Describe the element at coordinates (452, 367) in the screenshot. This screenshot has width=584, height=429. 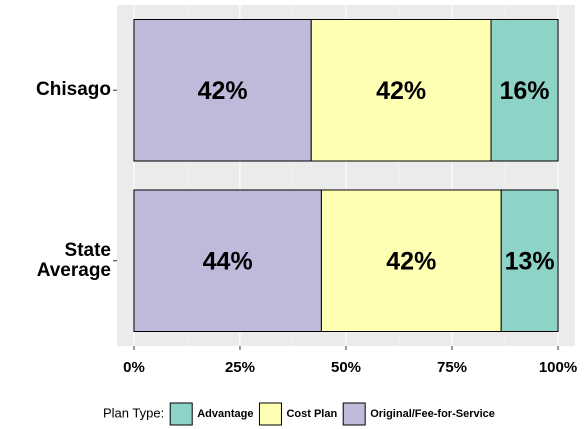
I see `x-tick-label: 75%` at that location.